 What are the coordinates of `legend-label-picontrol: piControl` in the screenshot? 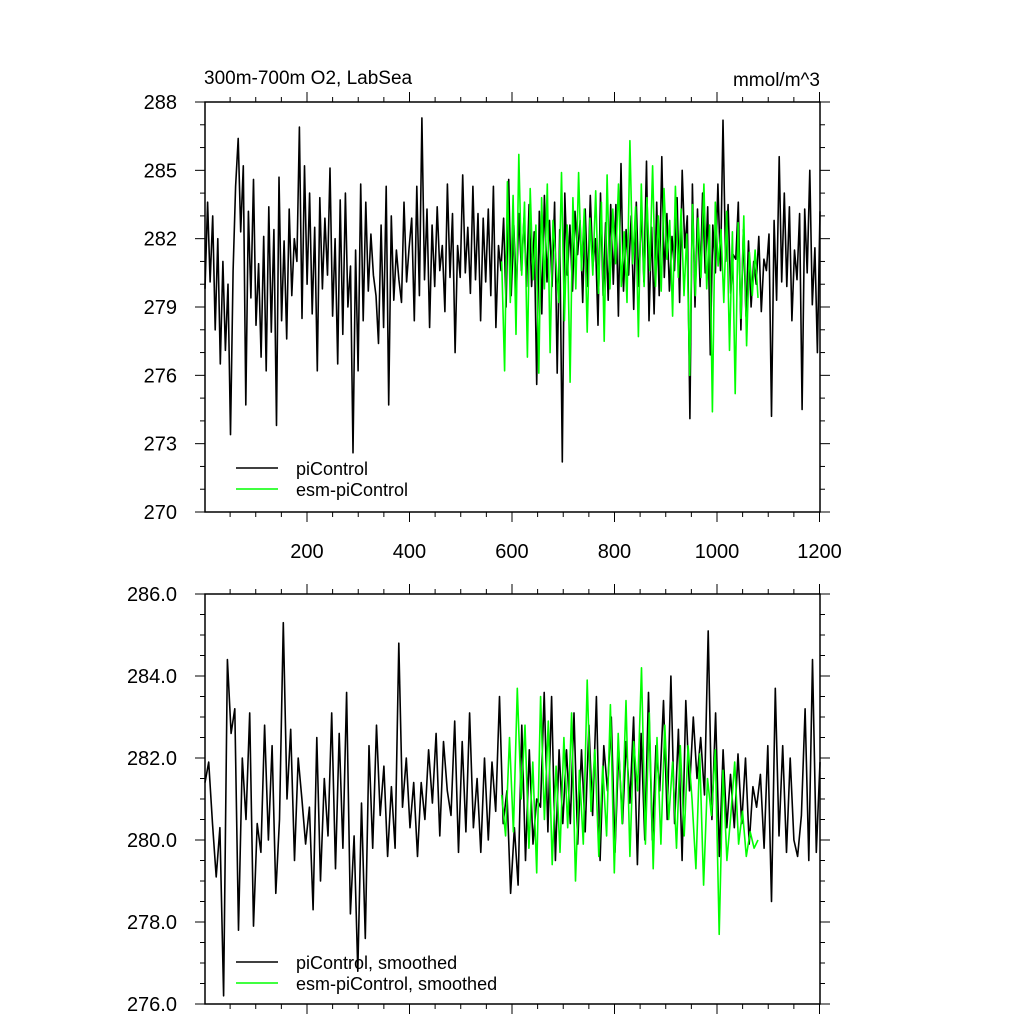 It's located at (332, 469).